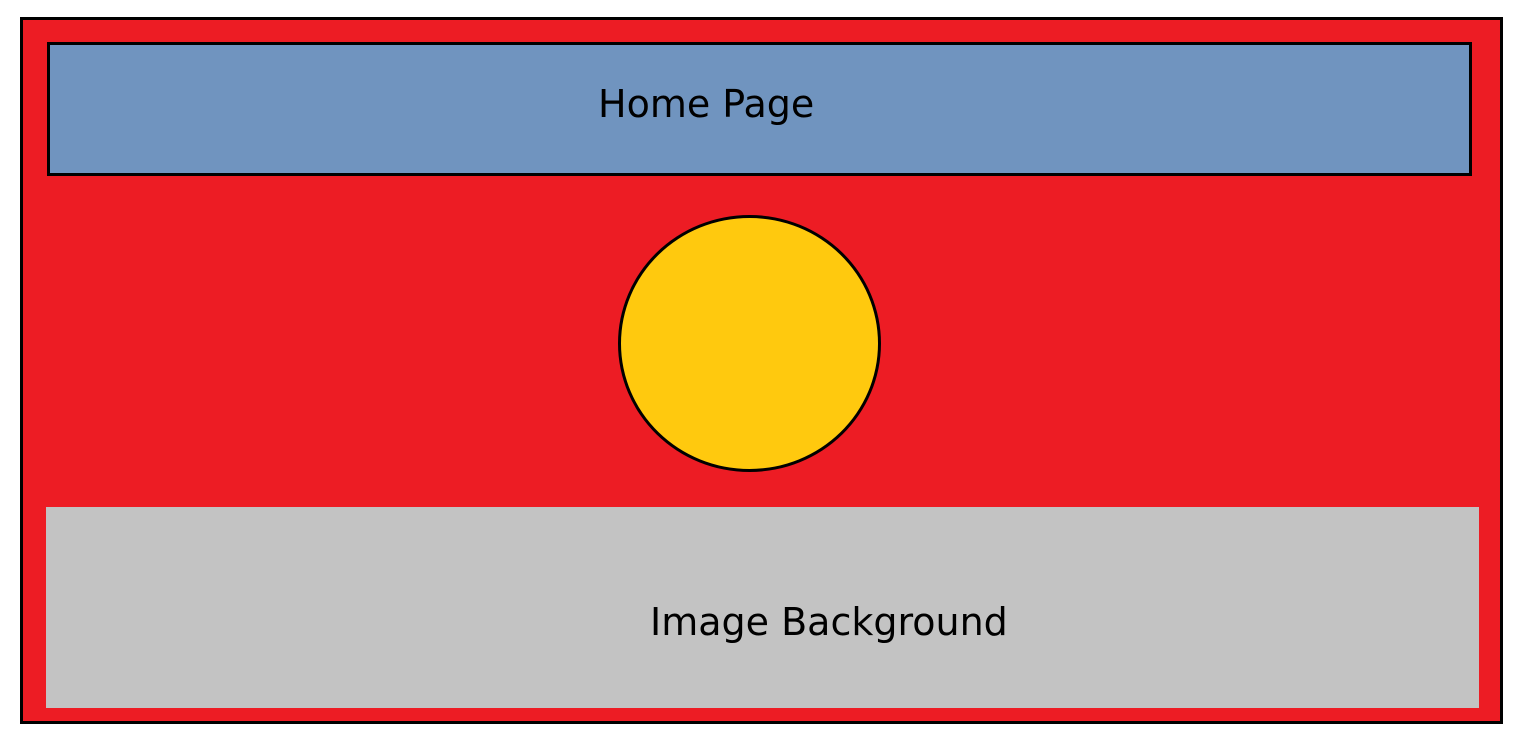 The height and width of the screenshot is (734, 1536). Describe the element at coordinates (706, 104) in the screenshot. I see `header-title: Home Page` at that location.